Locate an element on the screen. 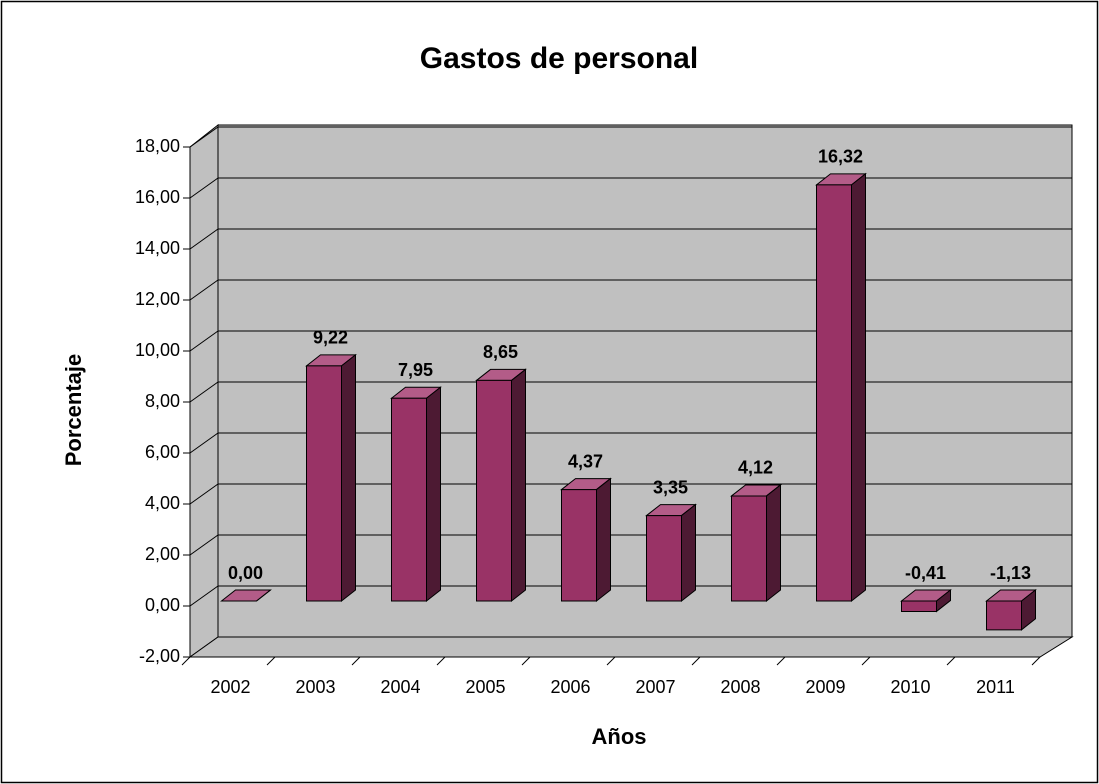  x-tick-label: 2007 is located at coordinates (655, 687).